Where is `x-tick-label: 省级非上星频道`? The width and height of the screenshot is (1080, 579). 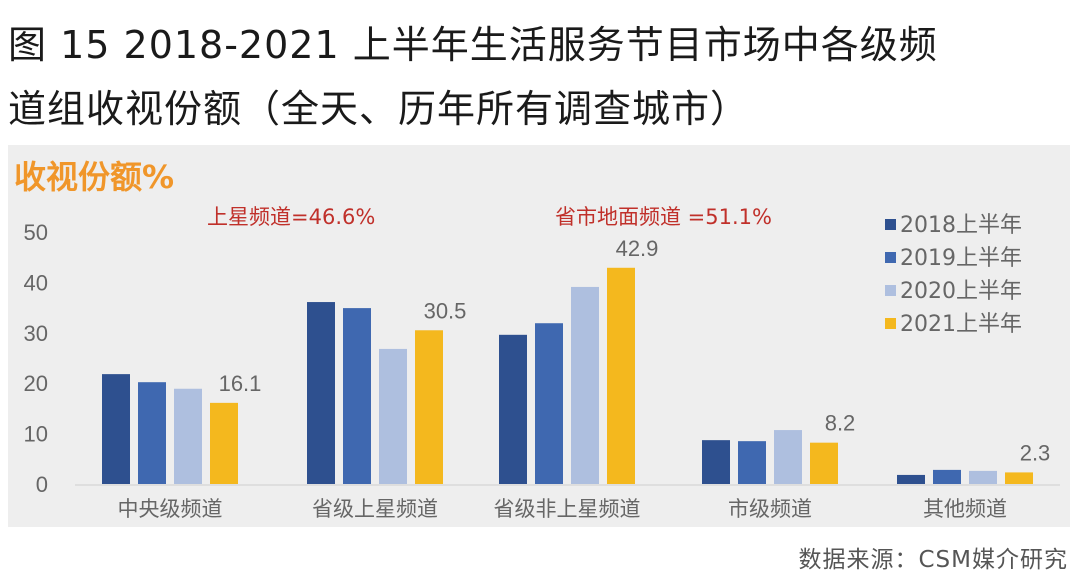 x-tick-label: 省级非上星频道 is located at coordinates (567, 509).